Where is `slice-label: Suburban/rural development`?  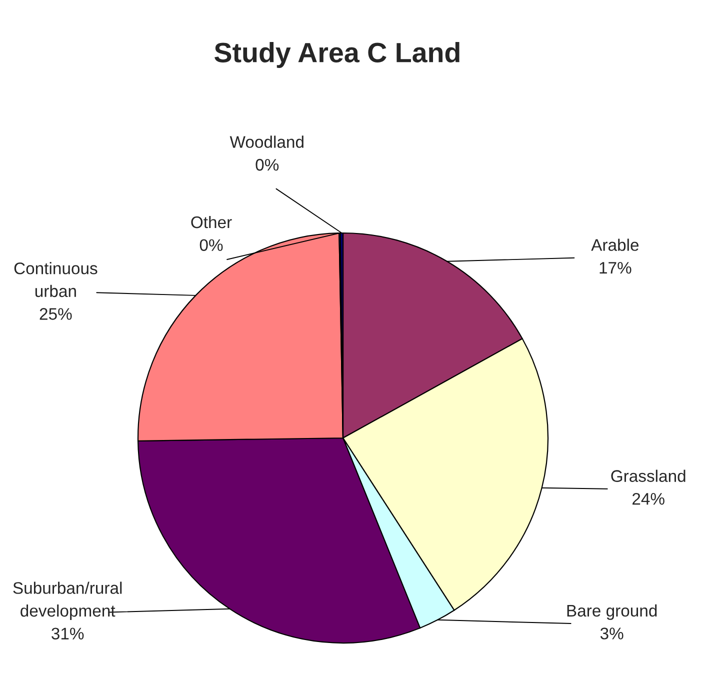 slice-label: Suburban/rural development is located at coordinates (67, 601).